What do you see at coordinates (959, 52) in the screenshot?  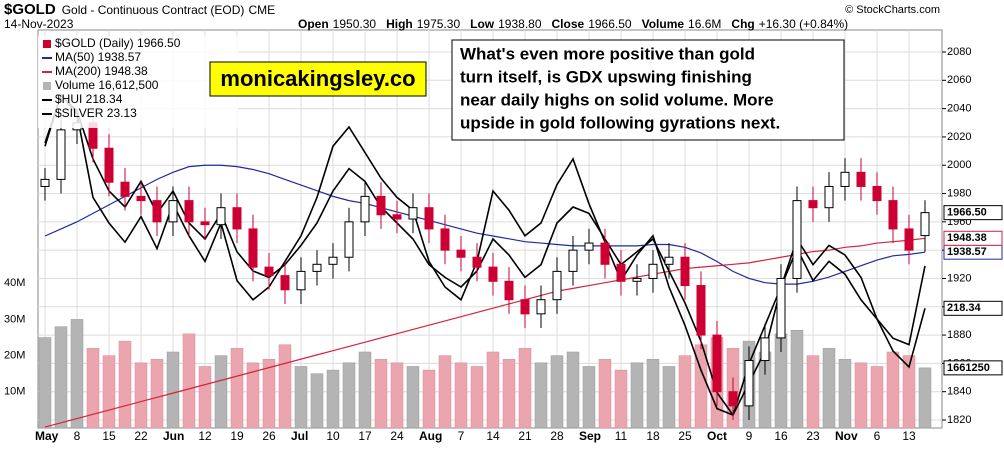 I see `y-tick-label: 2080` at bounding box center [959, 52].